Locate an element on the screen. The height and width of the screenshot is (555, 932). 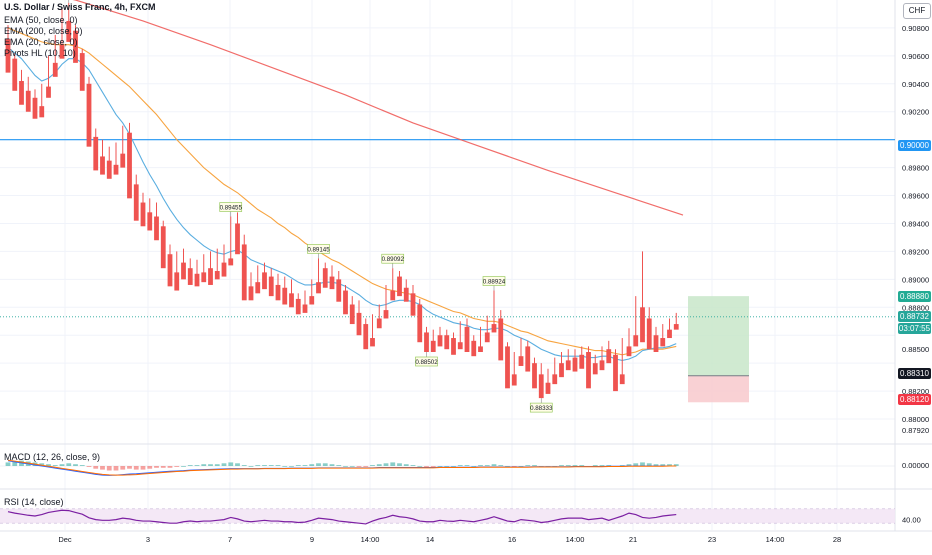
pivot-label: 0.88502 is located at coordinates (426, 362).